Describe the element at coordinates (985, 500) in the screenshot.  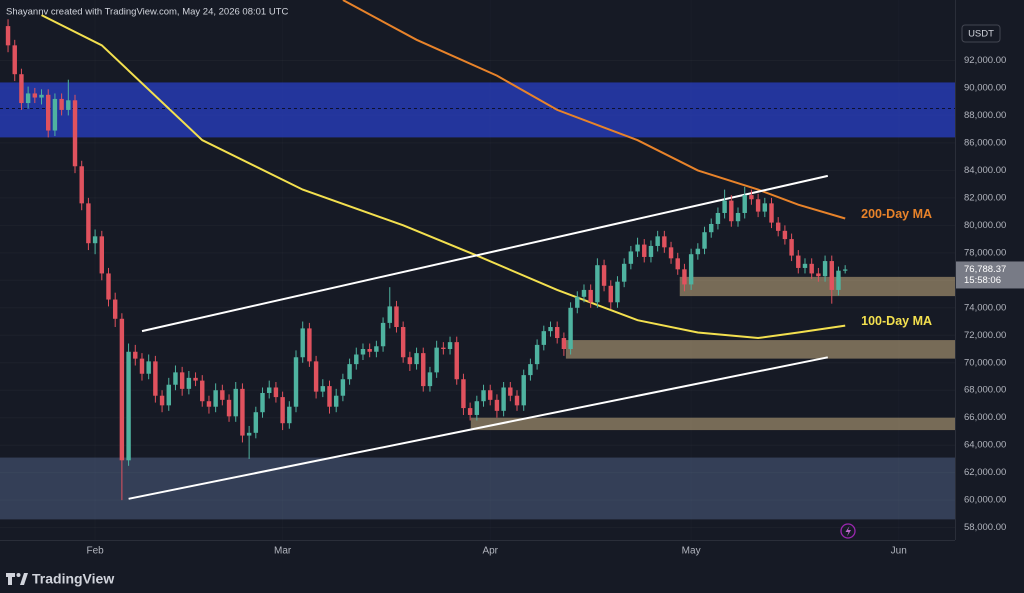
I see `y-tick-label: 60,000.00` at that location.